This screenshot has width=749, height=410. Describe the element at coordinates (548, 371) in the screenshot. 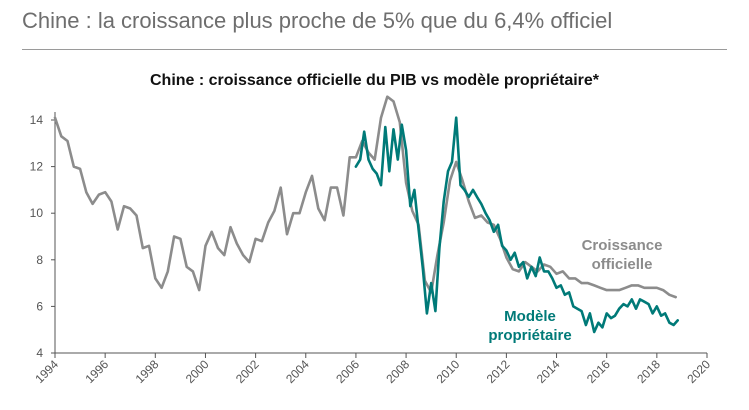

I see `x-tick-label: 2014` at that location.